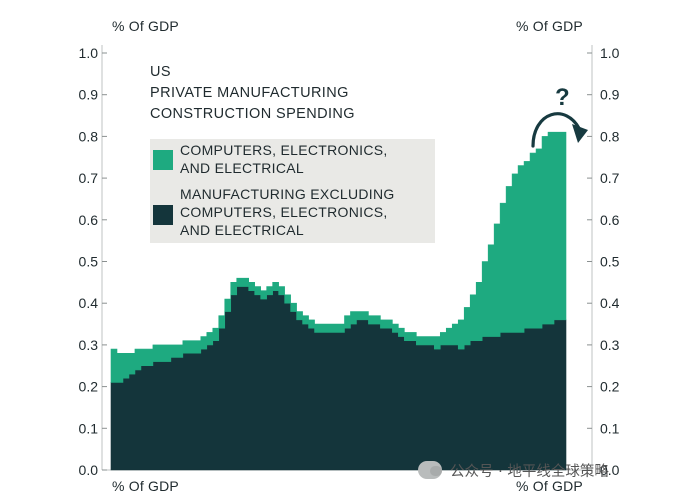  What do you see at coordinates (89, 387) in the screenshot?
I see `left-tick-label-2: 0.2` at bounding box center [89, 387].